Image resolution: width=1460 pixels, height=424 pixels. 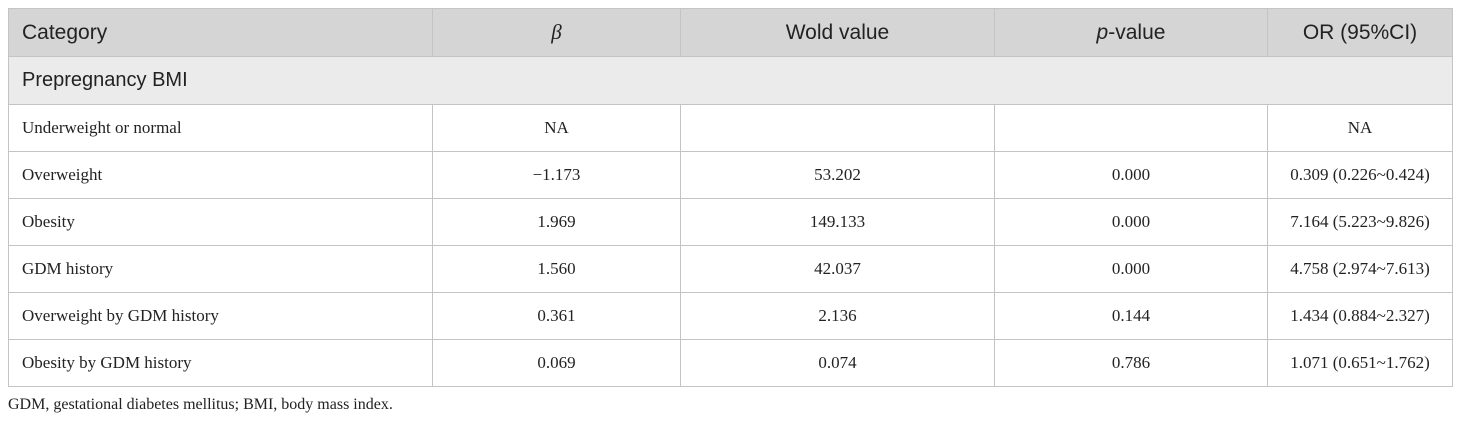 What do you see at coordinates (837, 222) in the screenshot?
I see `table-cell: 149.133` at bounding box center [837, 222].